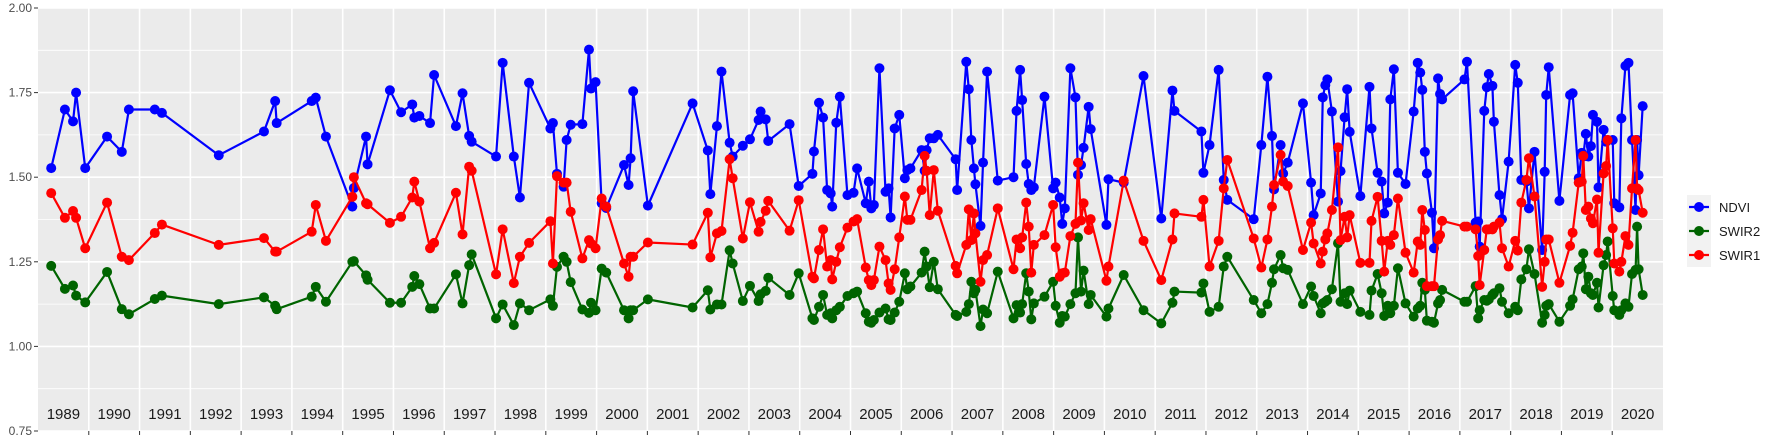 The height and width of the screenshot is (442, 1773). What do you see at coordinates (571, 414) in the screenshot?
I see `year-label: 1999` at bounding box center [571, 414].